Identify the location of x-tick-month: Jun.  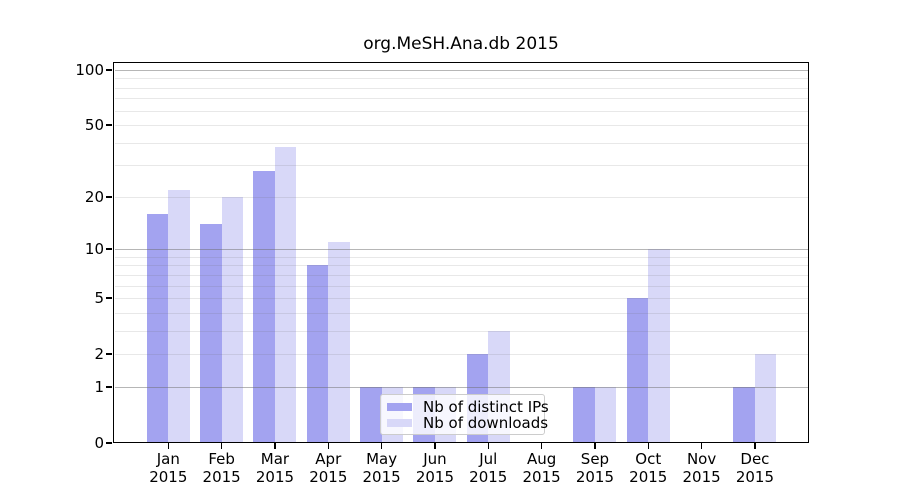
(435, 459).